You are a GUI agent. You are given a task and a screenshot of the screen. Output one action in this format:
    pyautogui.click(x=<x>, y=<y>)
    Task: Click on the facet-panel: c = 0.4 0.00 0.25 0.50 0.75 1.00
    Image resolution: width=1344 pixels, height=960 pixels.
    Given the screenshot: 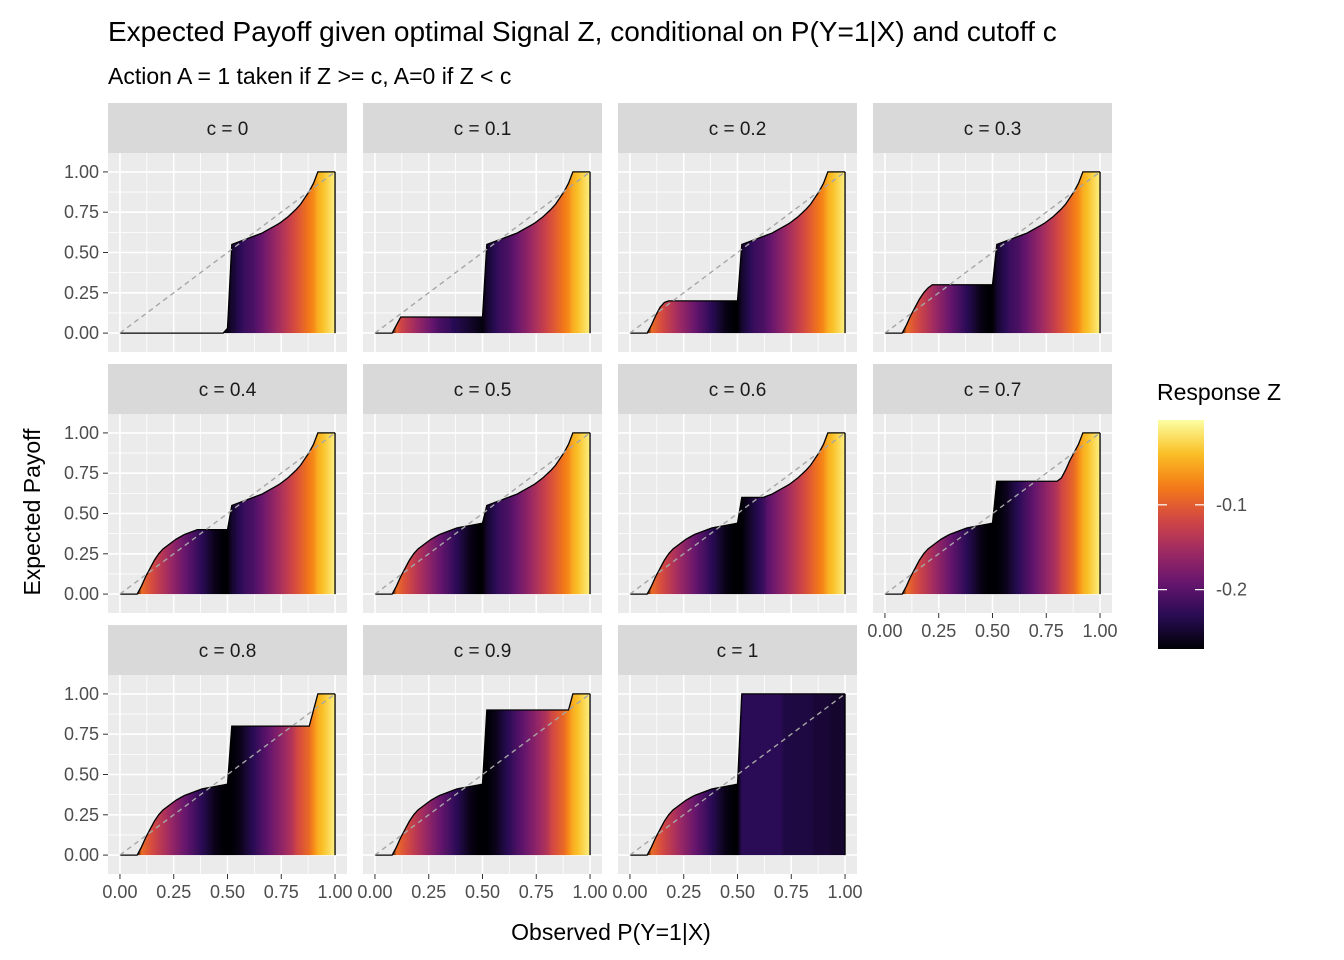 What is the action you would take?
    pyautogui.click(x=205, y=488)
    